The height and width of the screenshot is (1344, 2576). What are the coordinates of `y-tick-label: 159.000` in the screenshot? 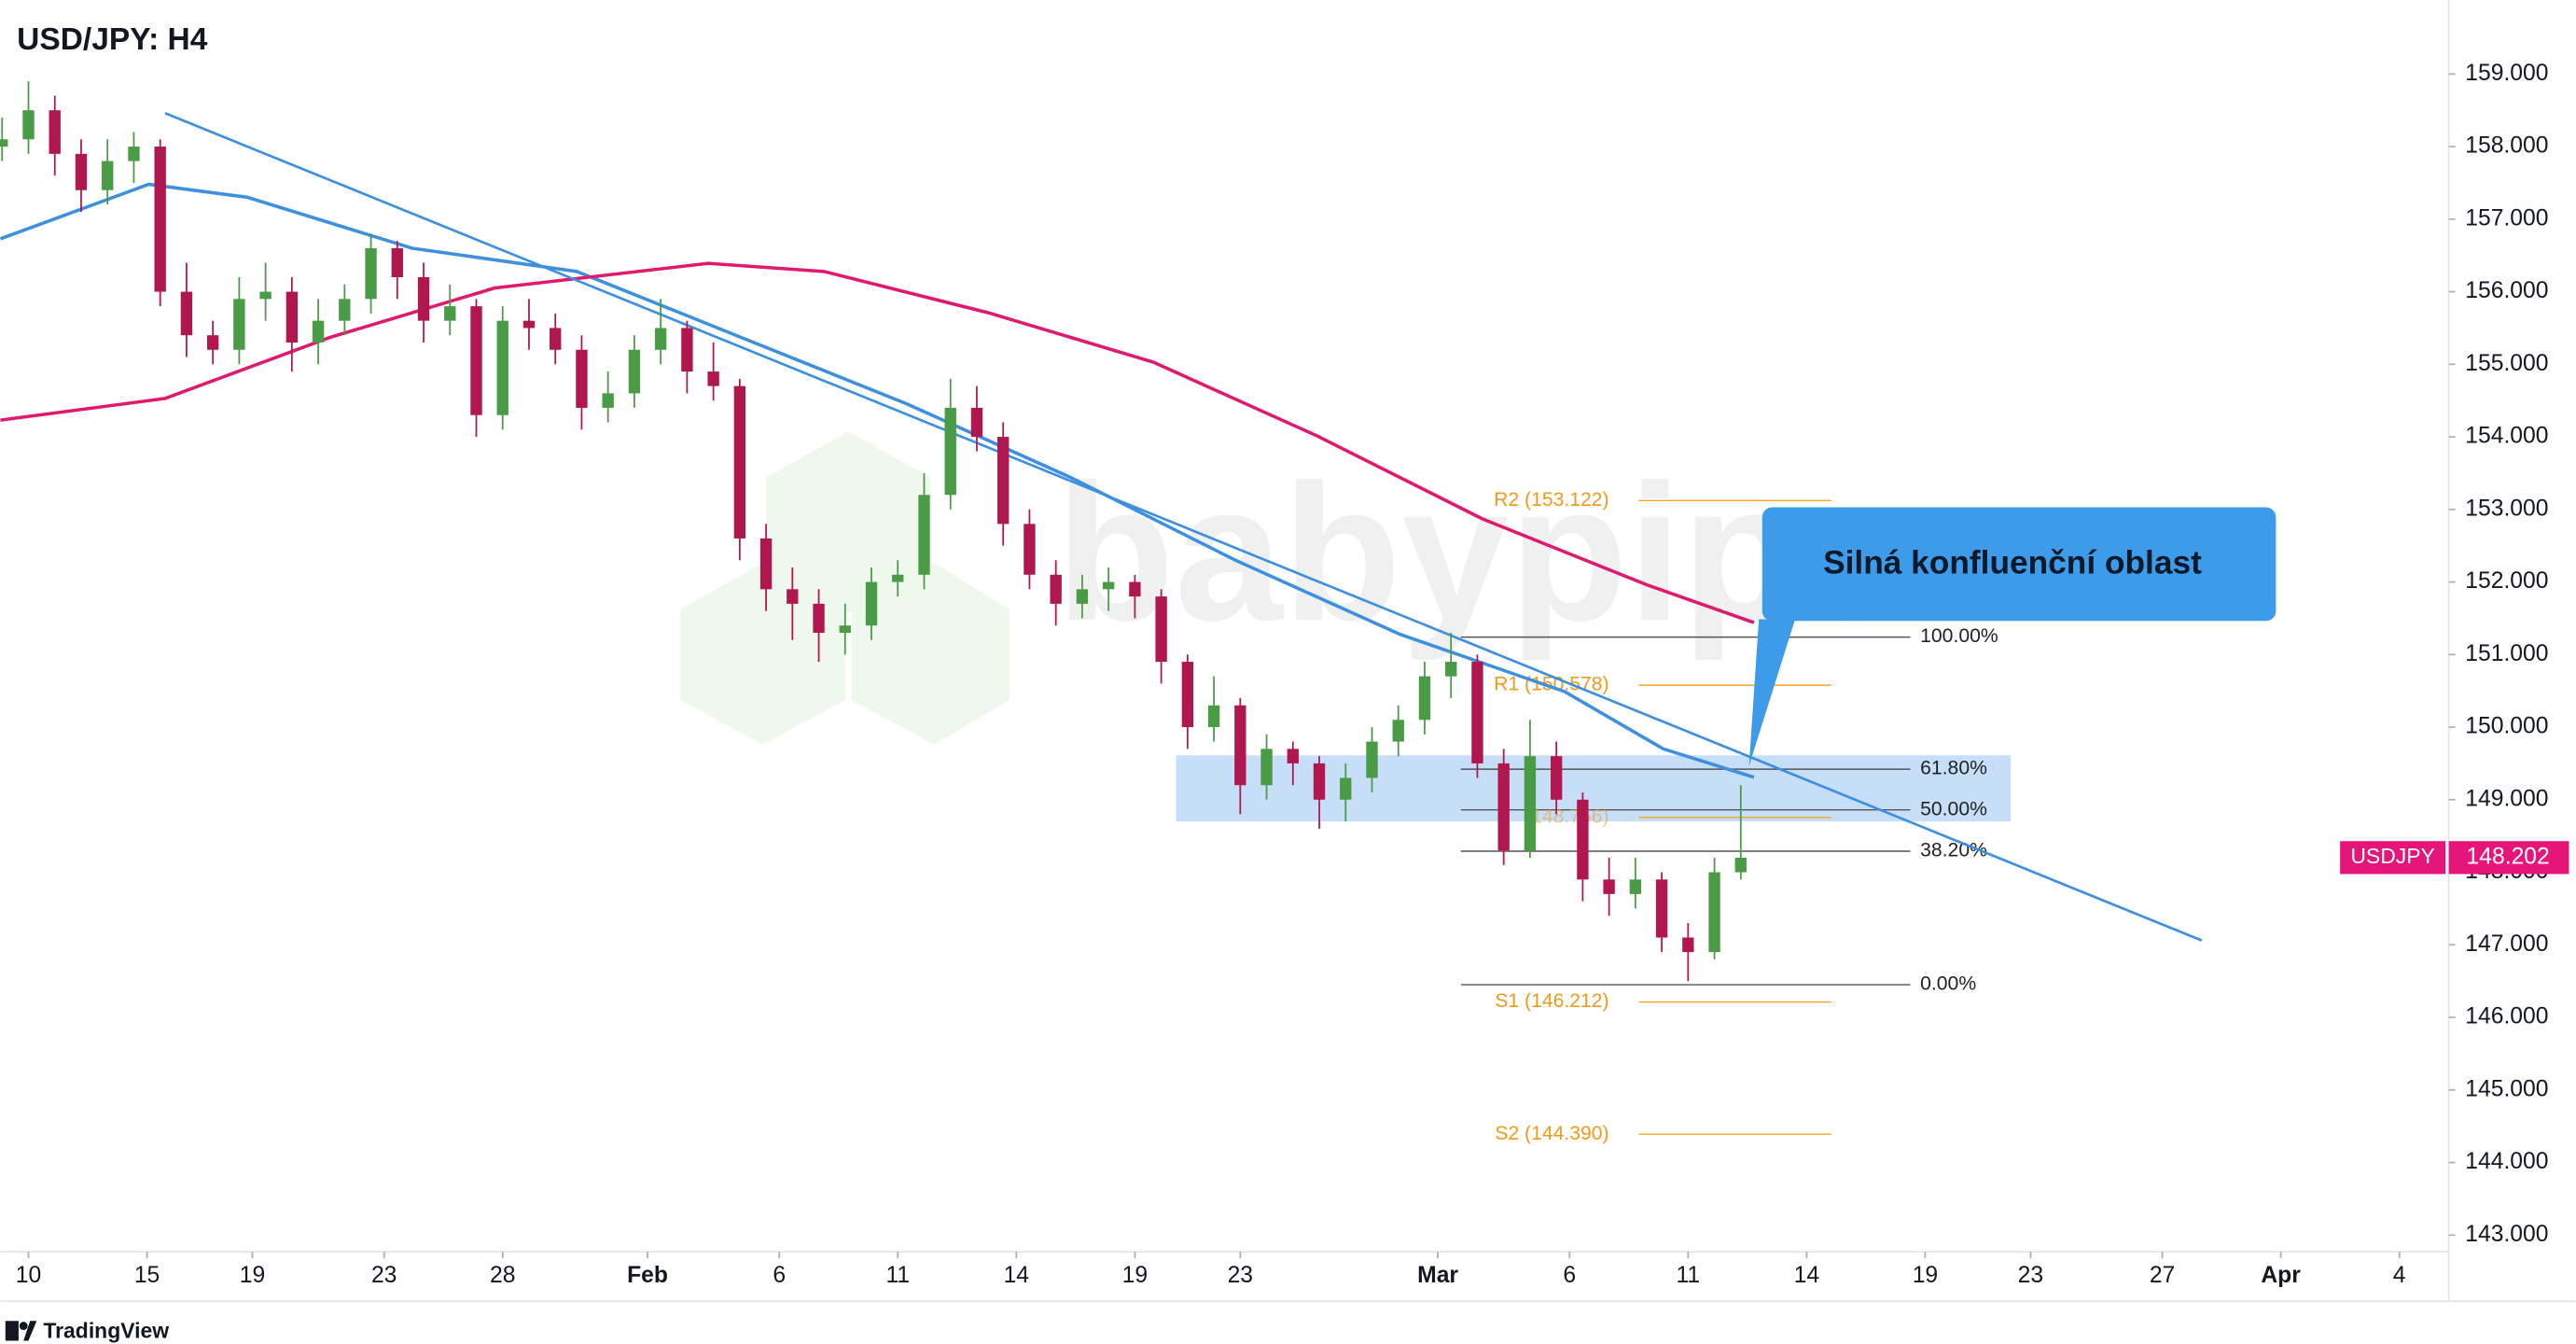 It's located at (2506, 73).